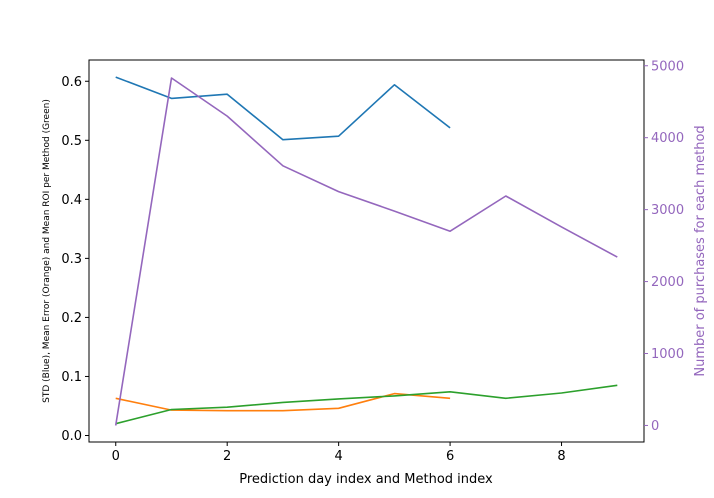  Describe the element at coordinates (116, 456) in the screenshot. I see `x-tick-label: 0` at that location.